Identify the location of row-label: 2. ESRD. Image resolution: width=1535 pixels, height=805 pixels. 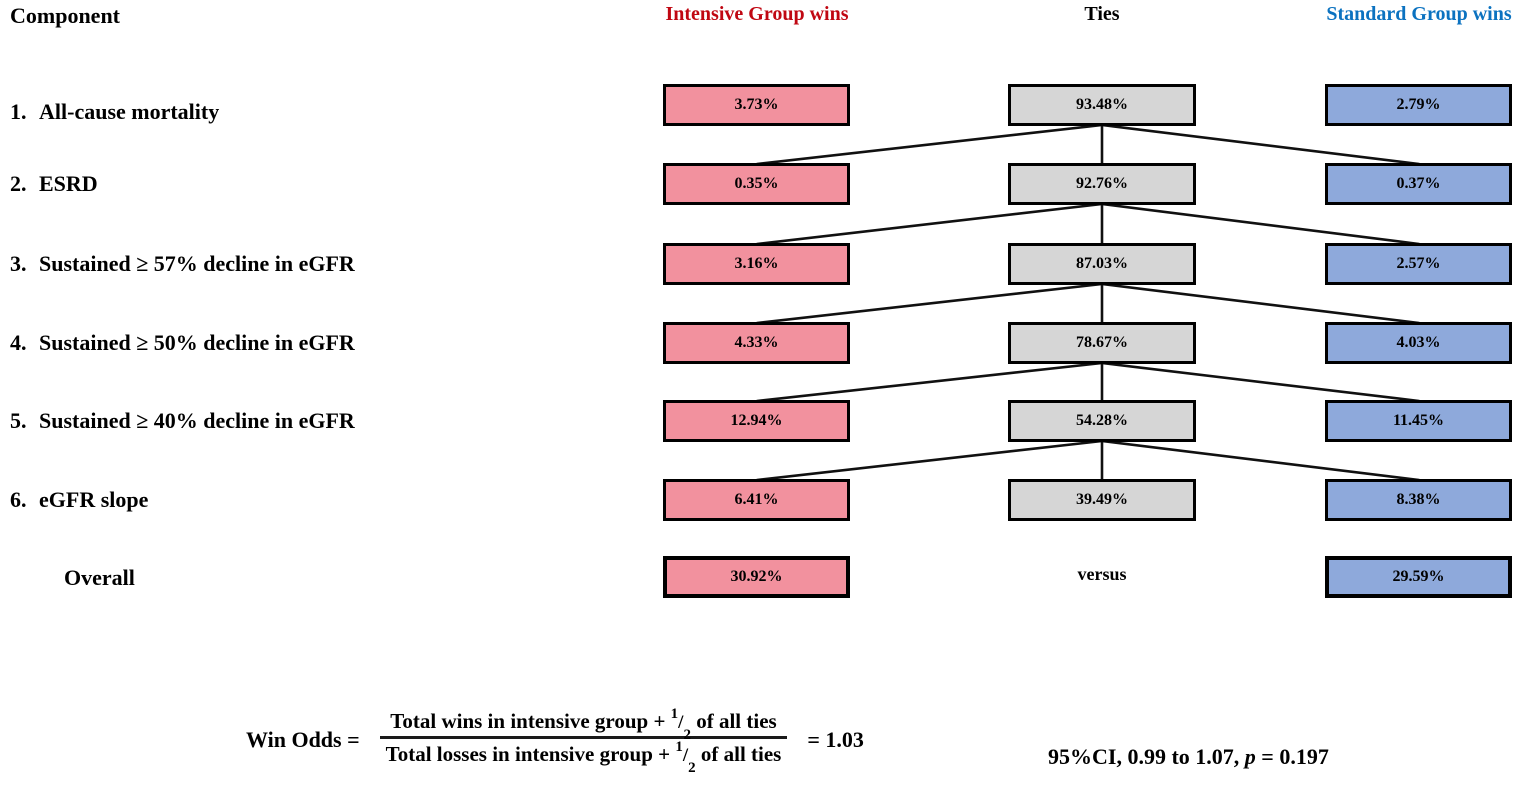
(54, 184).